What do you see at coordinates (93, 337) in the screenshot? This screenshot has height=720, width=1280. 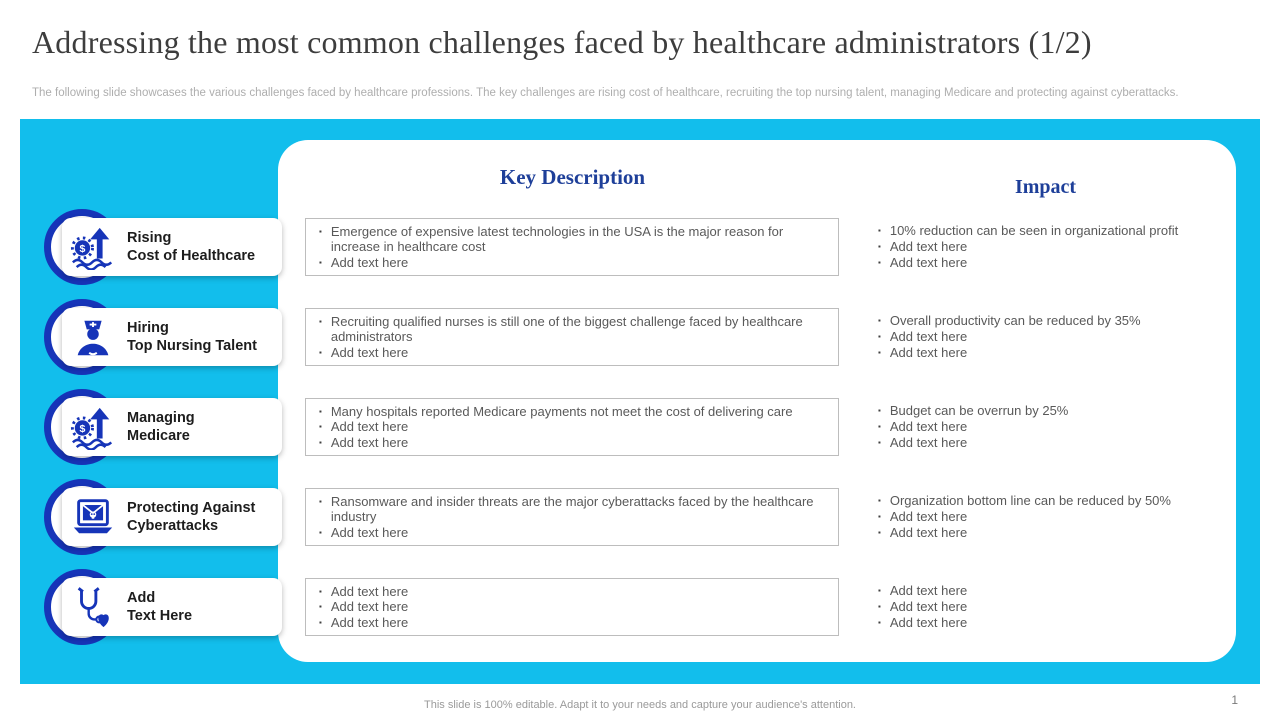 I see `nurse-icon` at bounding box center [93, 337].